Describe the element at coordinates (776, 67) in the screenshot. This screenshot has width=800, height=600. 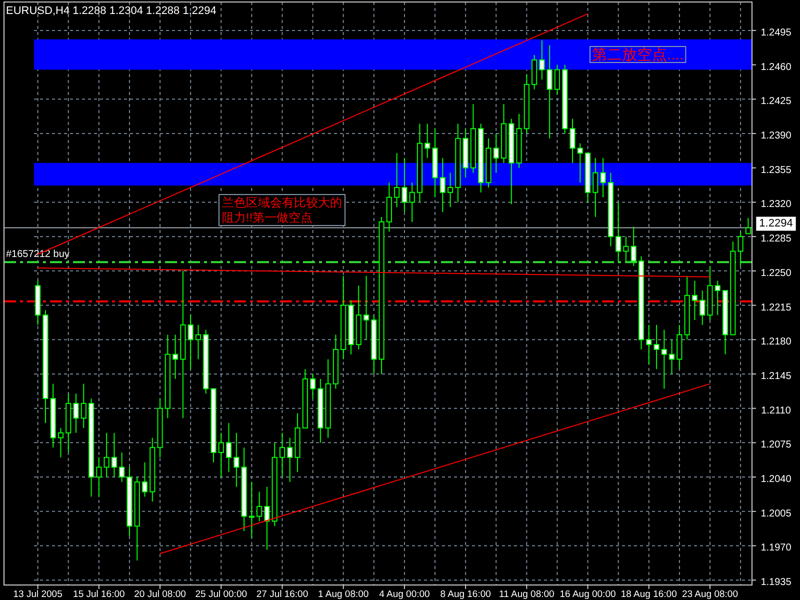
I see `y-tick-label: 1.2460` at that location.